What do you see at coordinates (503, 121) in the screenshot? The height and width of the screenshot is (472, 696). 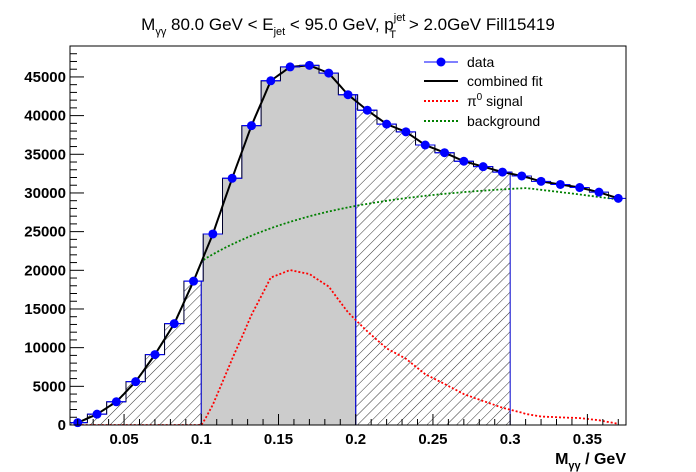 I see `legend-background-label: background` at bounding box center [503, 121].